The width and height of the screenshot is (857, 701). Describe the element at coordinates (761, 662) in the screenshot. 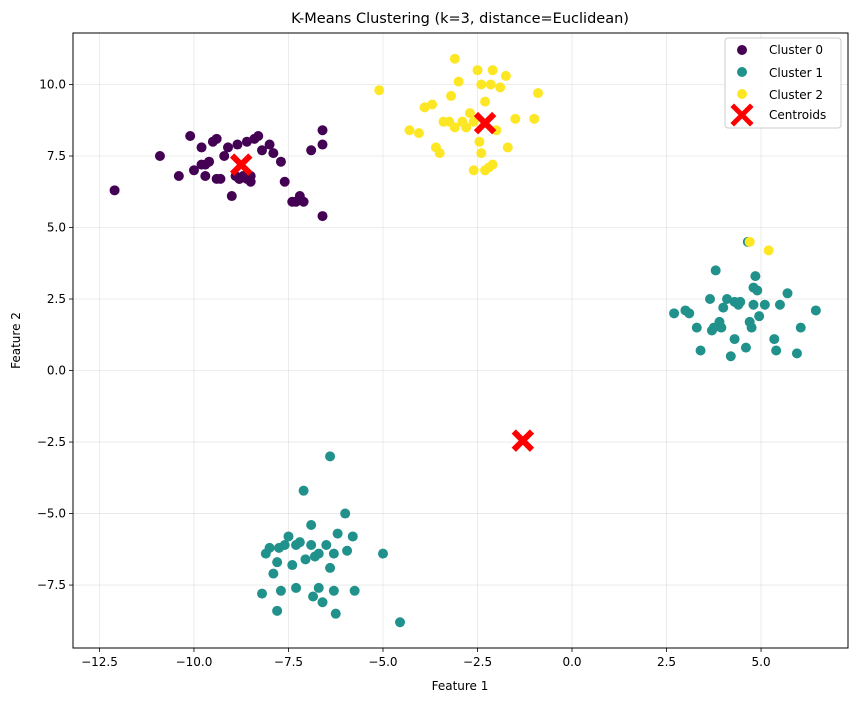

I see `x-tick-label: 5.0` at that location.